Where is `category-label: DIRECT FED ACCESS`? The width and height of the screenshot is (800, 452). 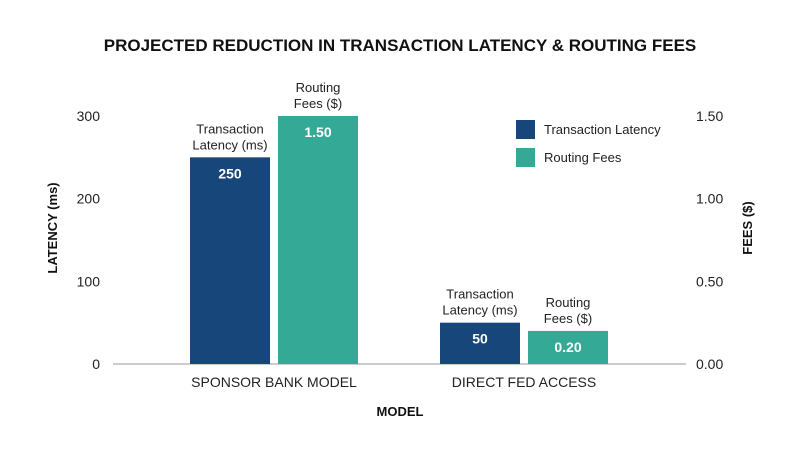 category-label: DIRECT FED ACCESS is located at coordinates (524, 382).